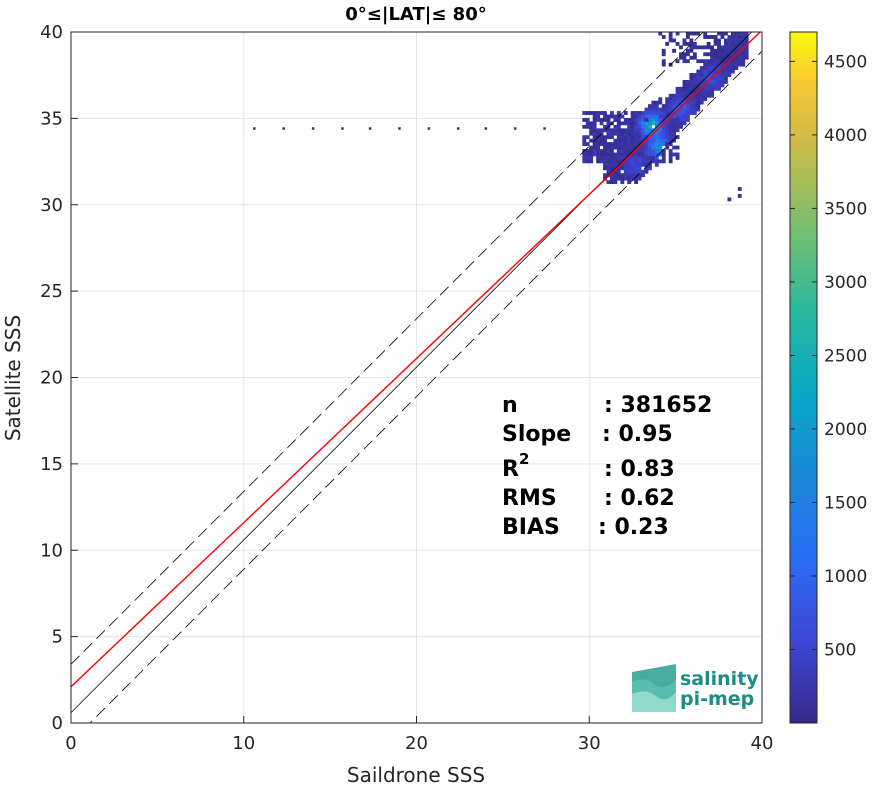  I want to click on x-tick-label: 20, so click(416, 743).